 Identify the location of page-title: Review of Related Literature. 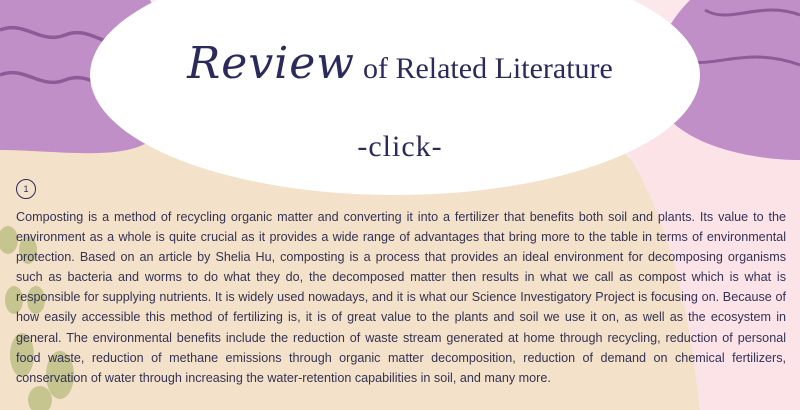
(400, 63).